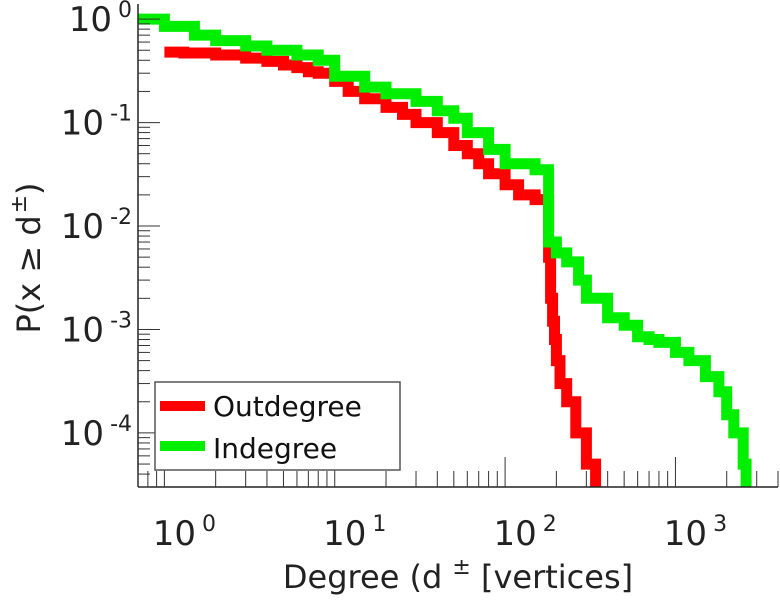 The width and height of the screenshot is (780, 600). What do you see at coordinates (29, 188) in the screenshot?
I see `y-axis-title-suffix: )` at bounding box center [29, 188].